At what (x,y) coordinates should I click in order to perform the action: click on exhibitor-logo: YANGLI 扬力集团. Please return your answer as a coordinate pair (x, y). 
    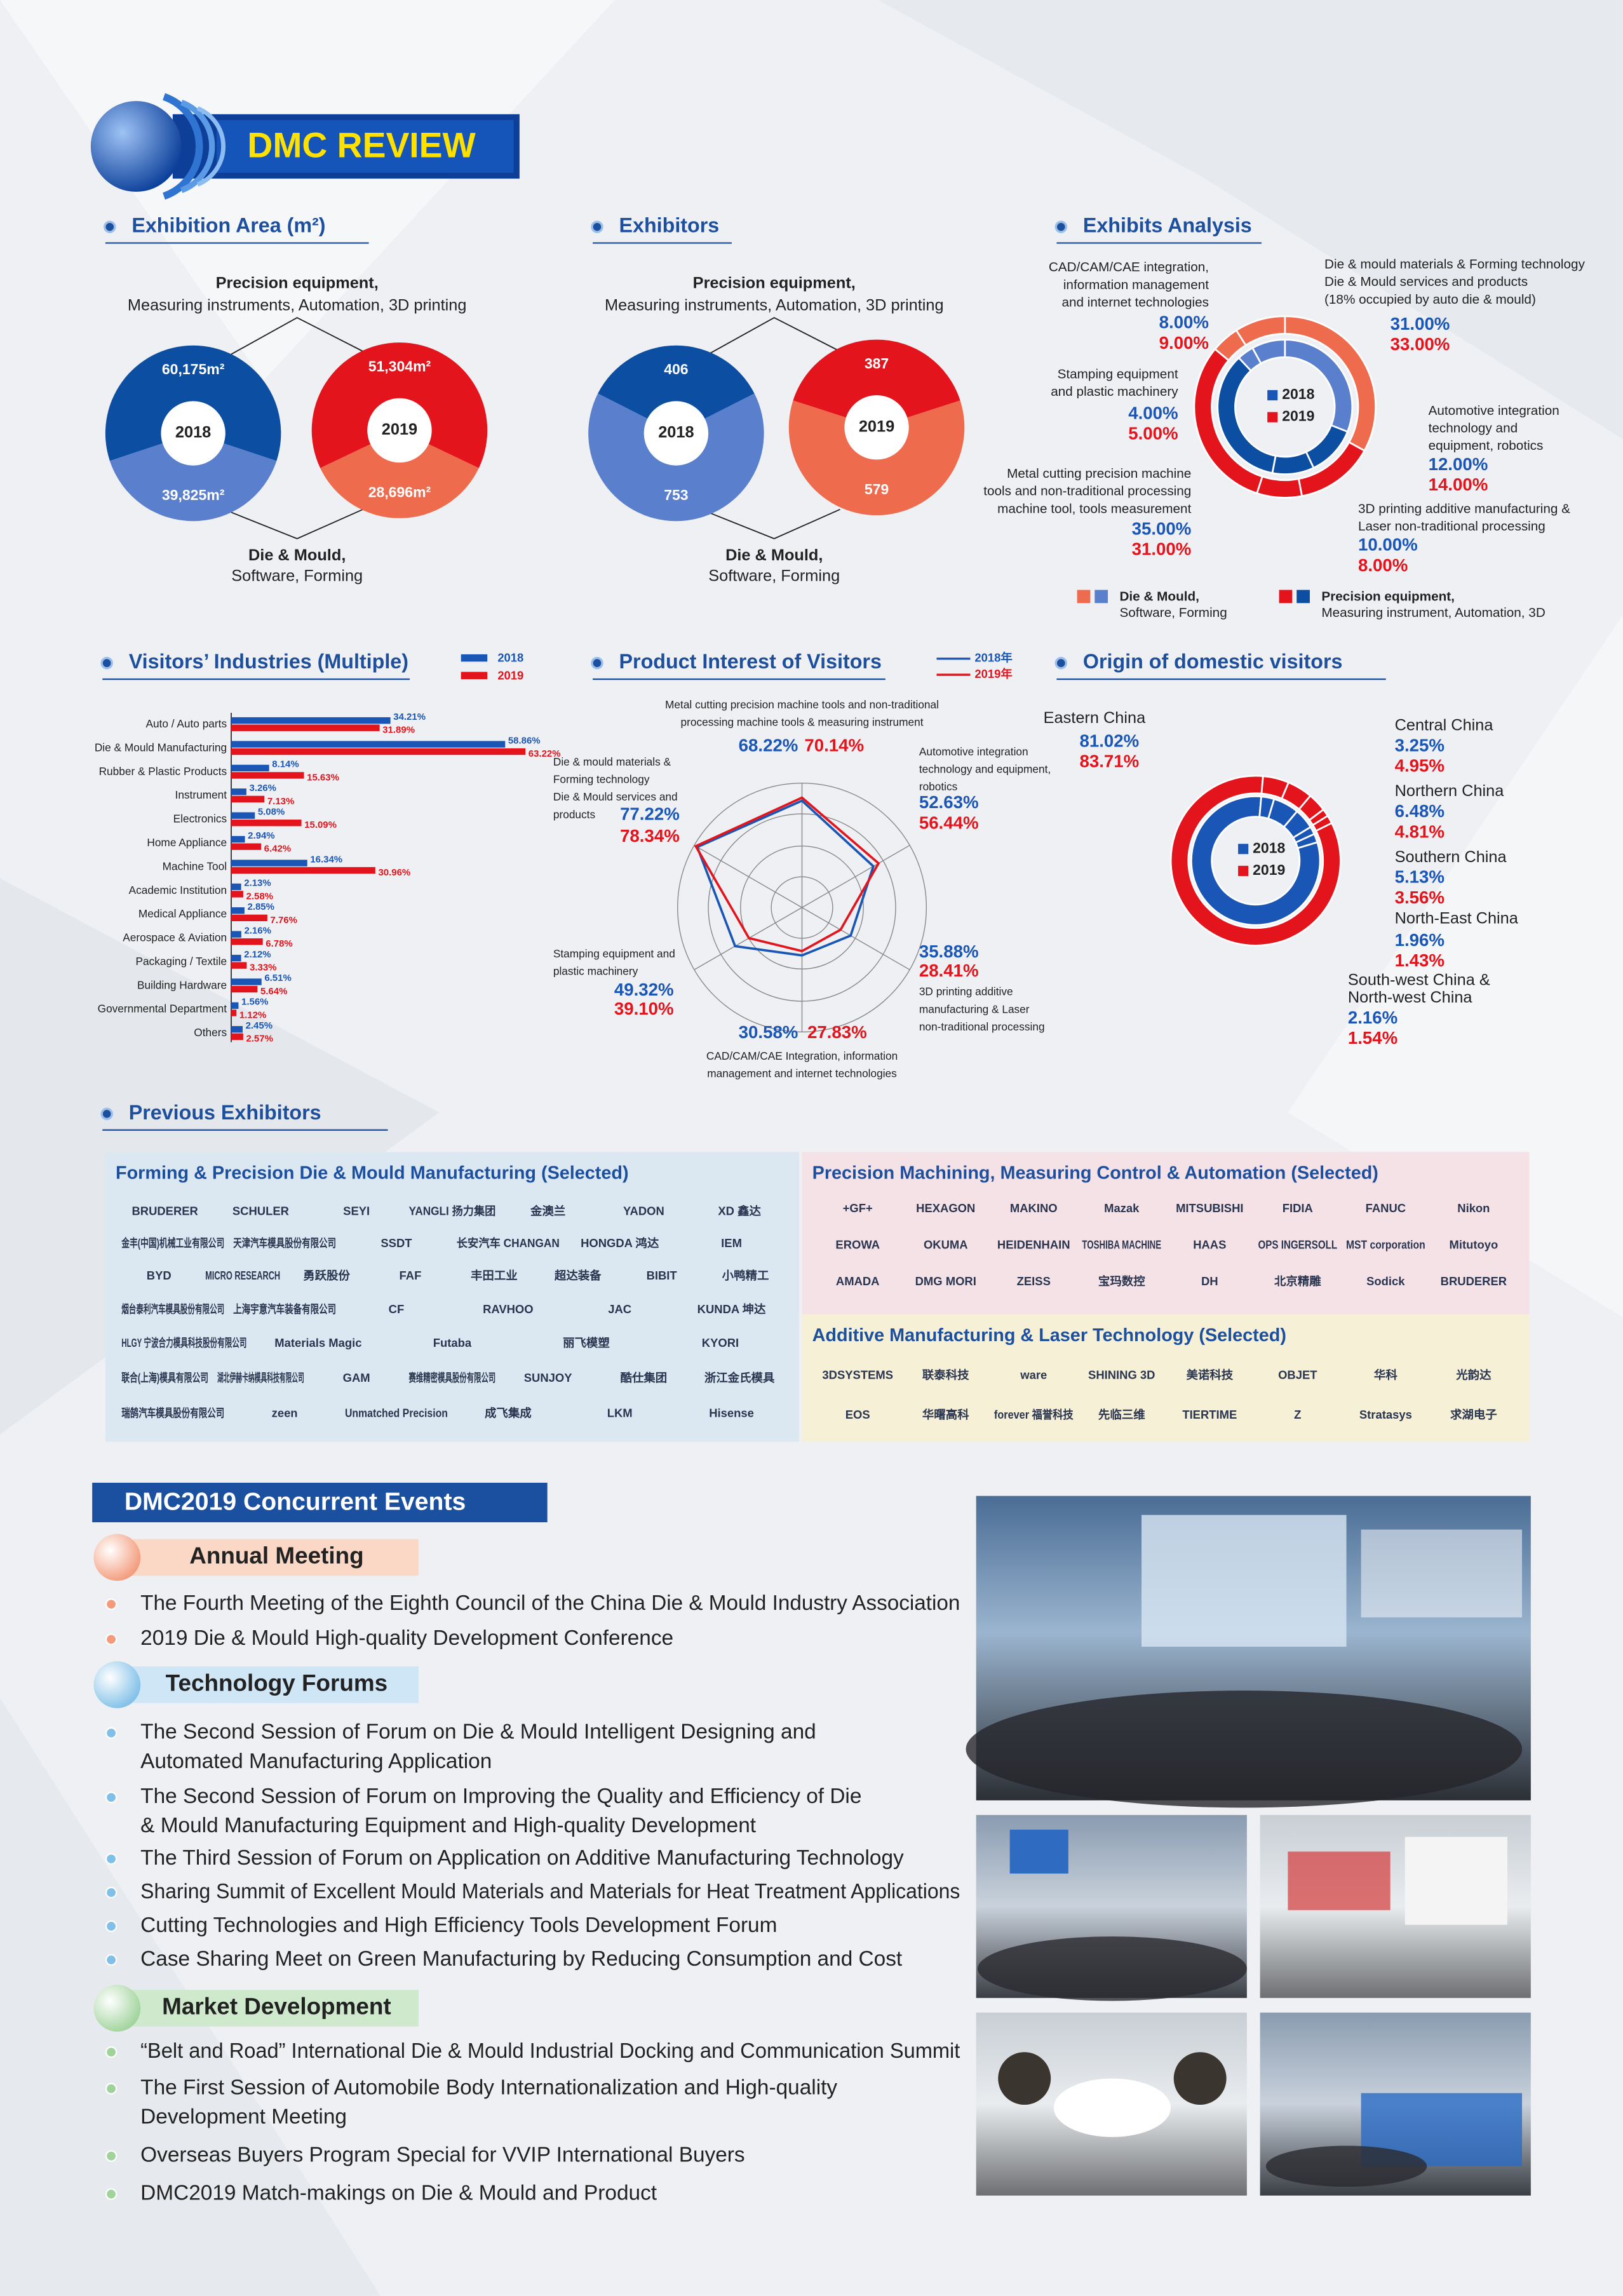
    Looking at the image, I should click on (451, 1211).